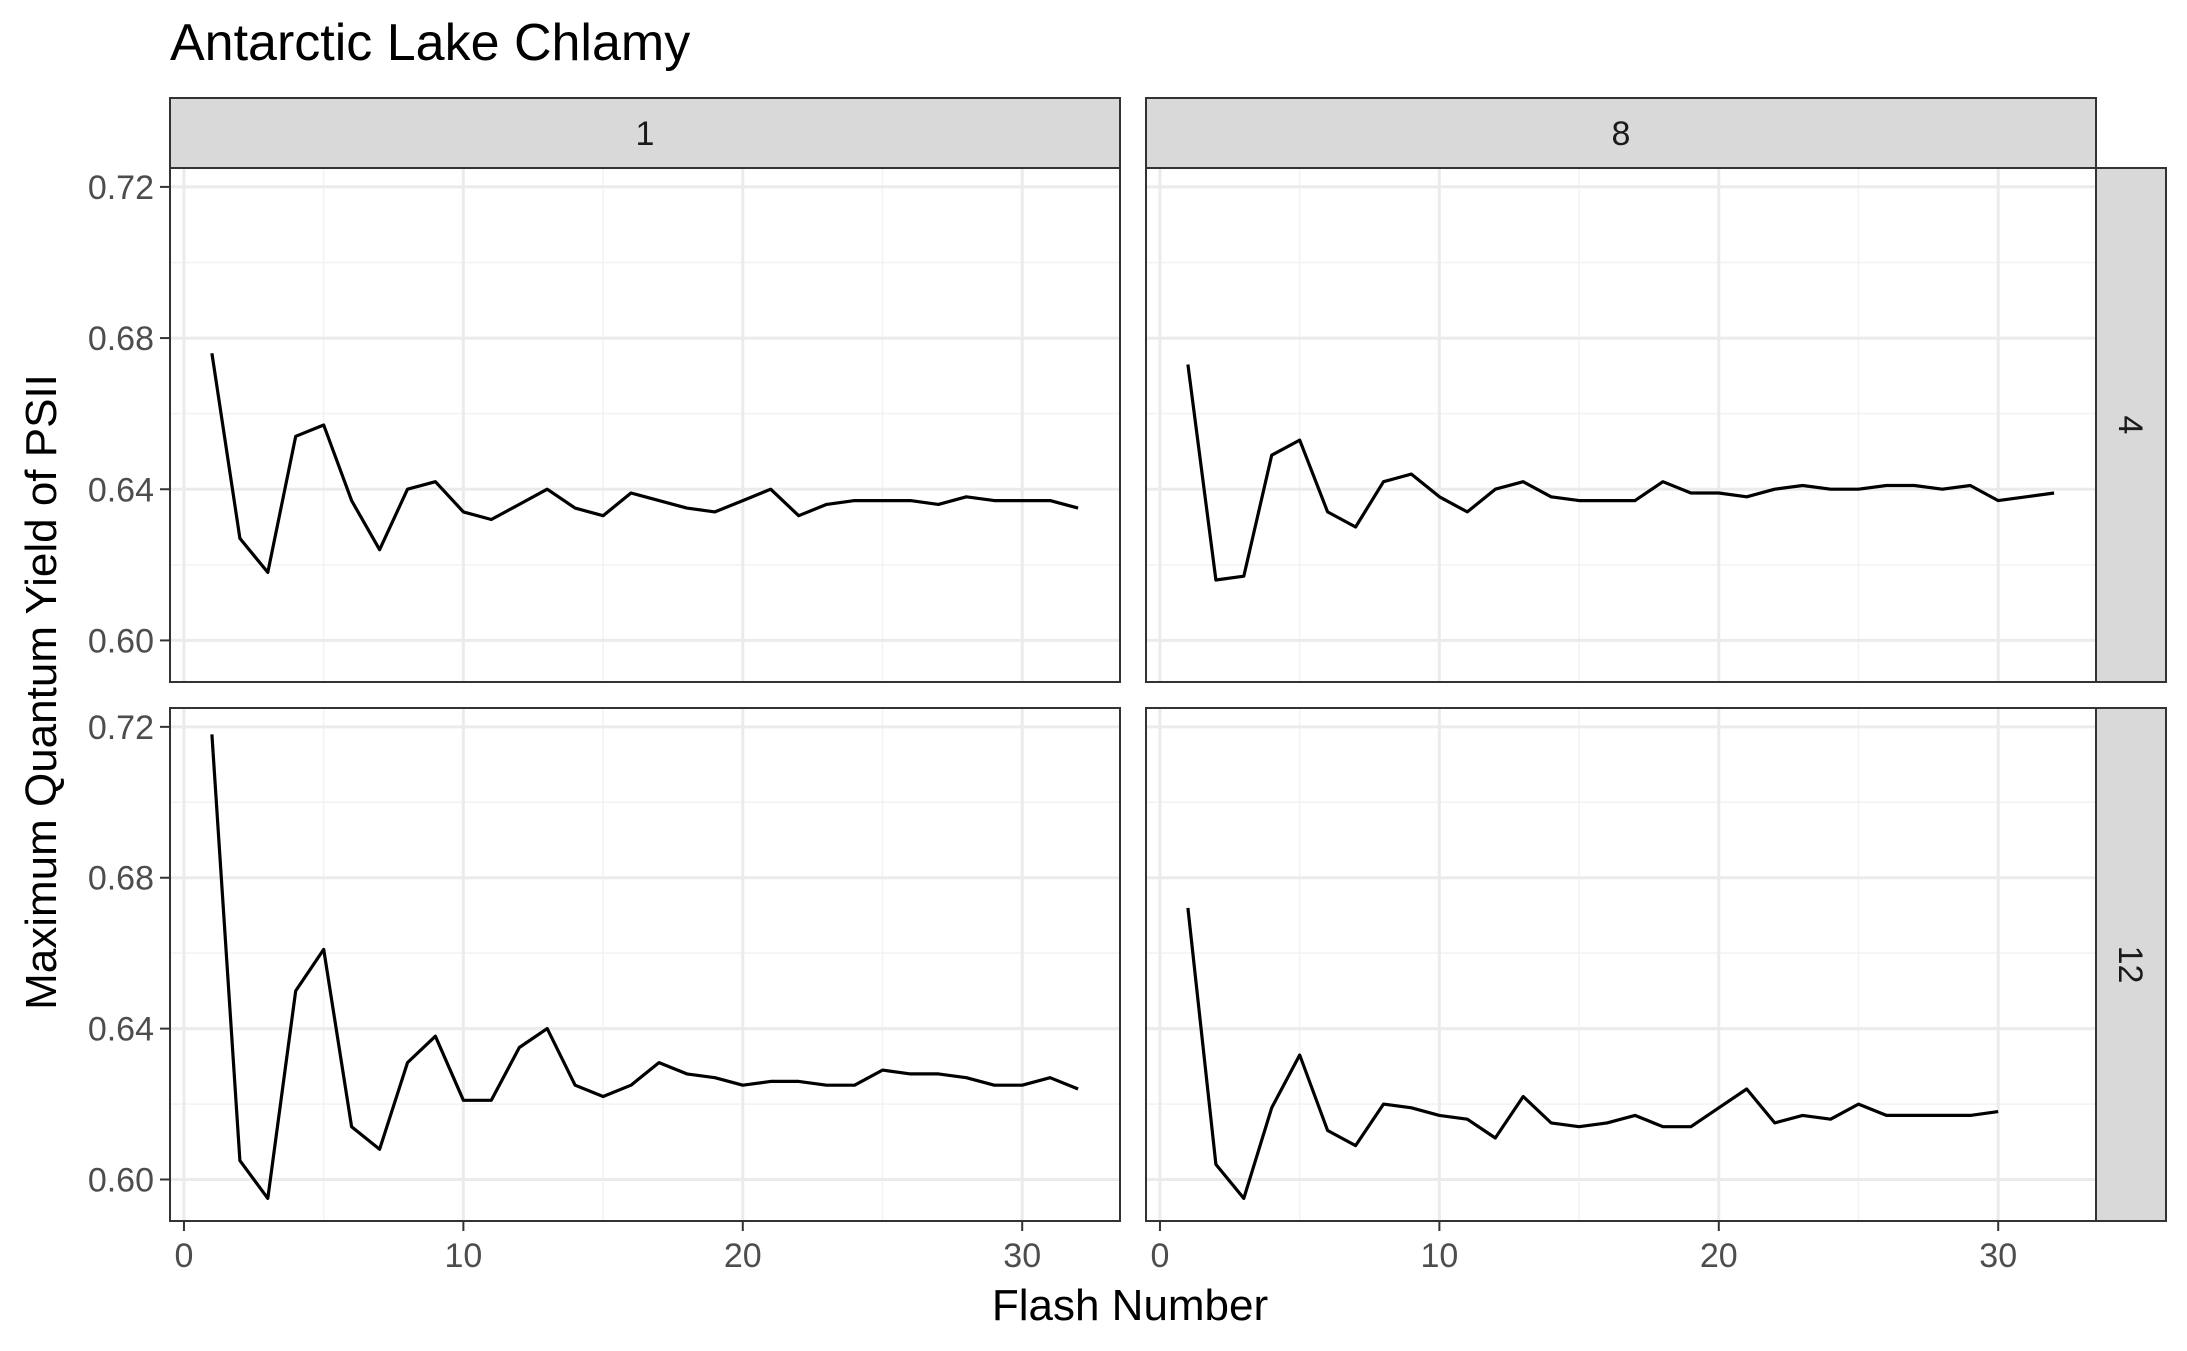 This screenshot has height=1351, width=2187. I want to click on x-axis-title: Flash Number, so click(1130, 1305).